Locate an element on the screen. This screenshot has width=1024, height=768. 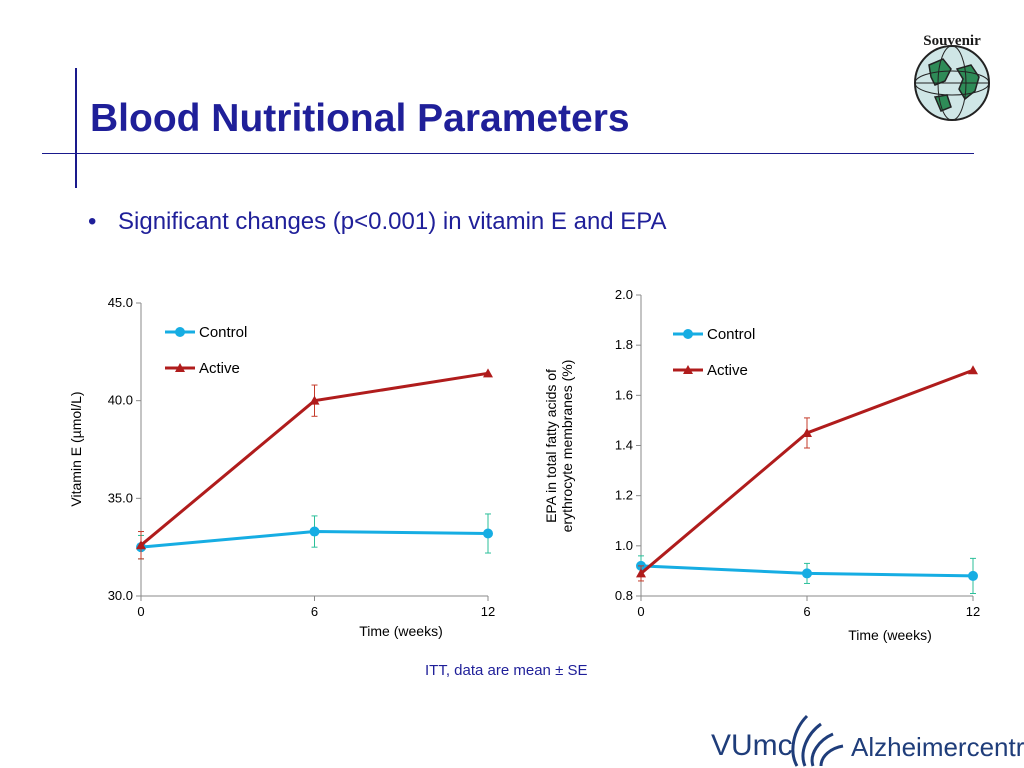
epa-y-tick-label: 0.8 is located at coordinates (624, 595).